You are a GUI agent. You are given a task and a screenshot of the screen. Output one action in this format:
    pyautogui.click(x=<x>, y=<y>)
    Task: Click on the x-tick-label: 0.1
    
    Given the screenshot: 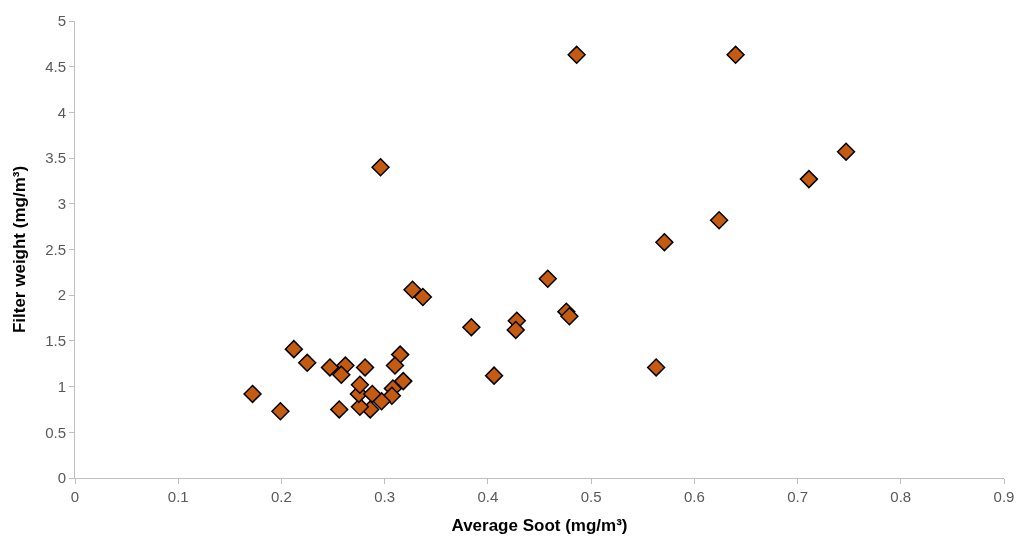 What is the action you would take?
    pyautogui.click(x=178, y=496)
    